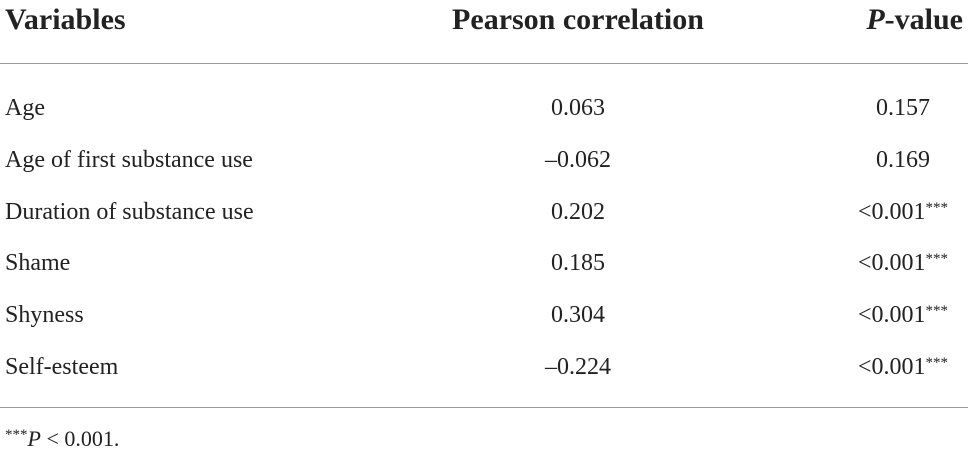  I want to click on footnote: ***P < 0.001., so click(62, 439).